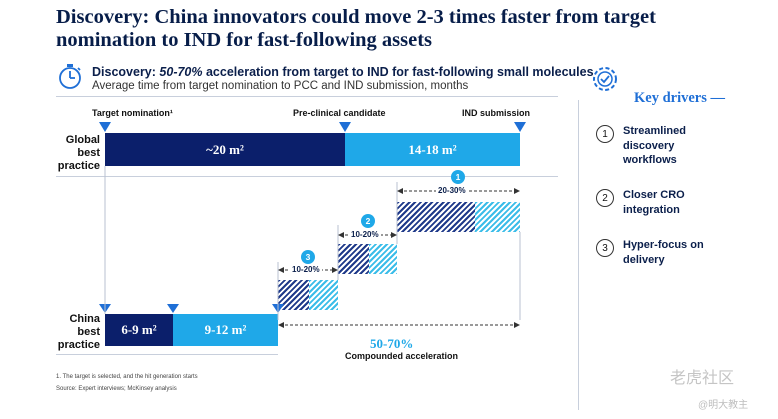 The height and width of the screenshot is (419, 778). Describe the element at coordinates (605, 79) in the screenshot. I see `gear-checklist-icon` at that location.